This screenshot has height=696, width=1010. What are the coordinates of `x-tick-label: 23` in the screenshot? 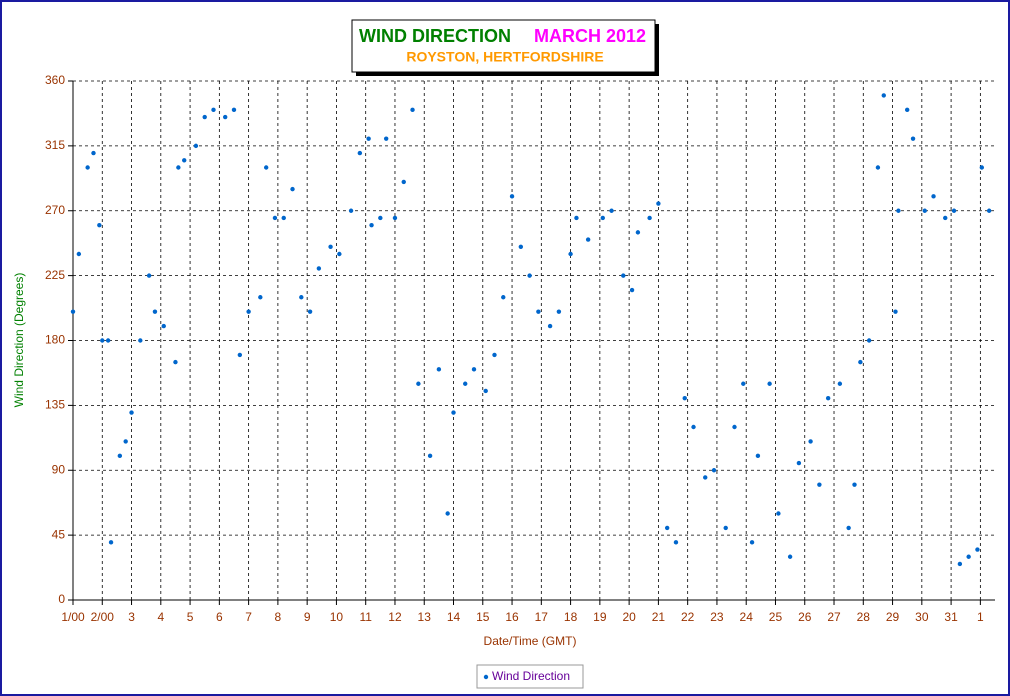 It's located at (717, 617).